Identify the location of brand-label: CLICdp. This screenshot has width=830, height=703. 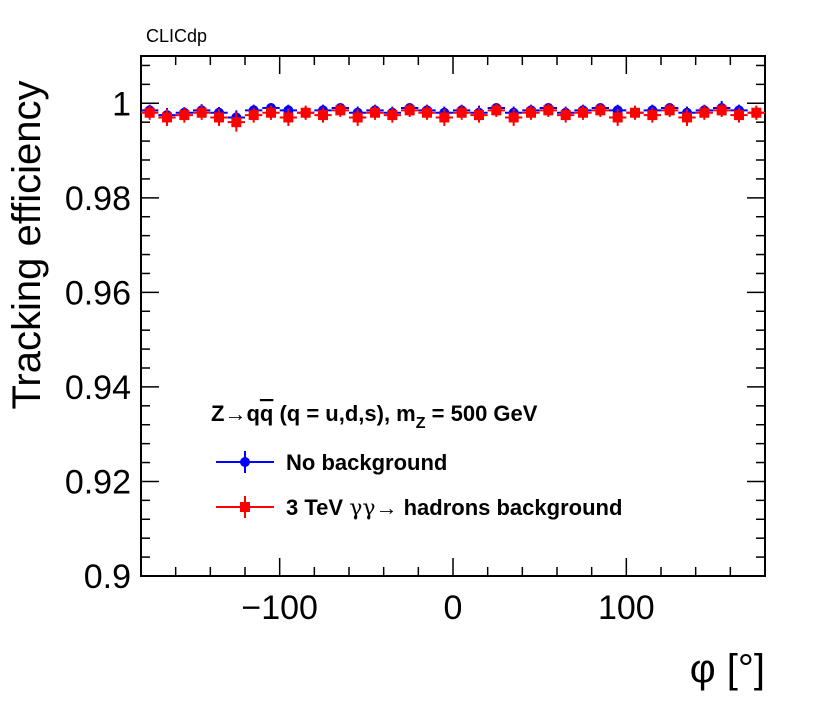
(176, 36).